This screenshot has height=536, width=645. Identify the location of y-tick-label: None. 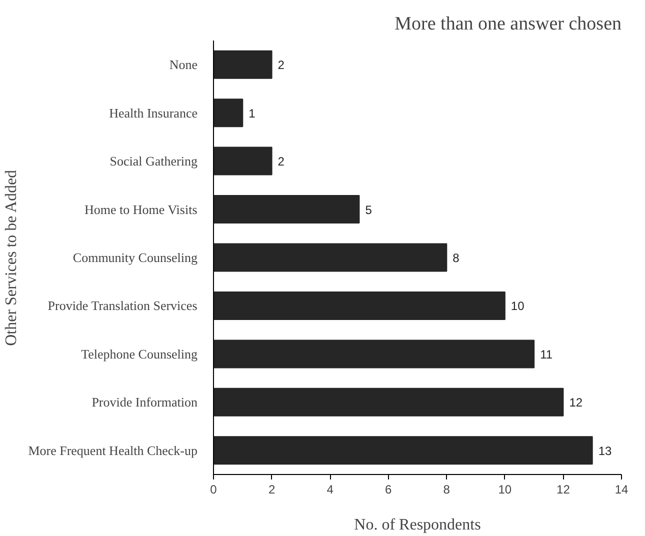
(183, 64).